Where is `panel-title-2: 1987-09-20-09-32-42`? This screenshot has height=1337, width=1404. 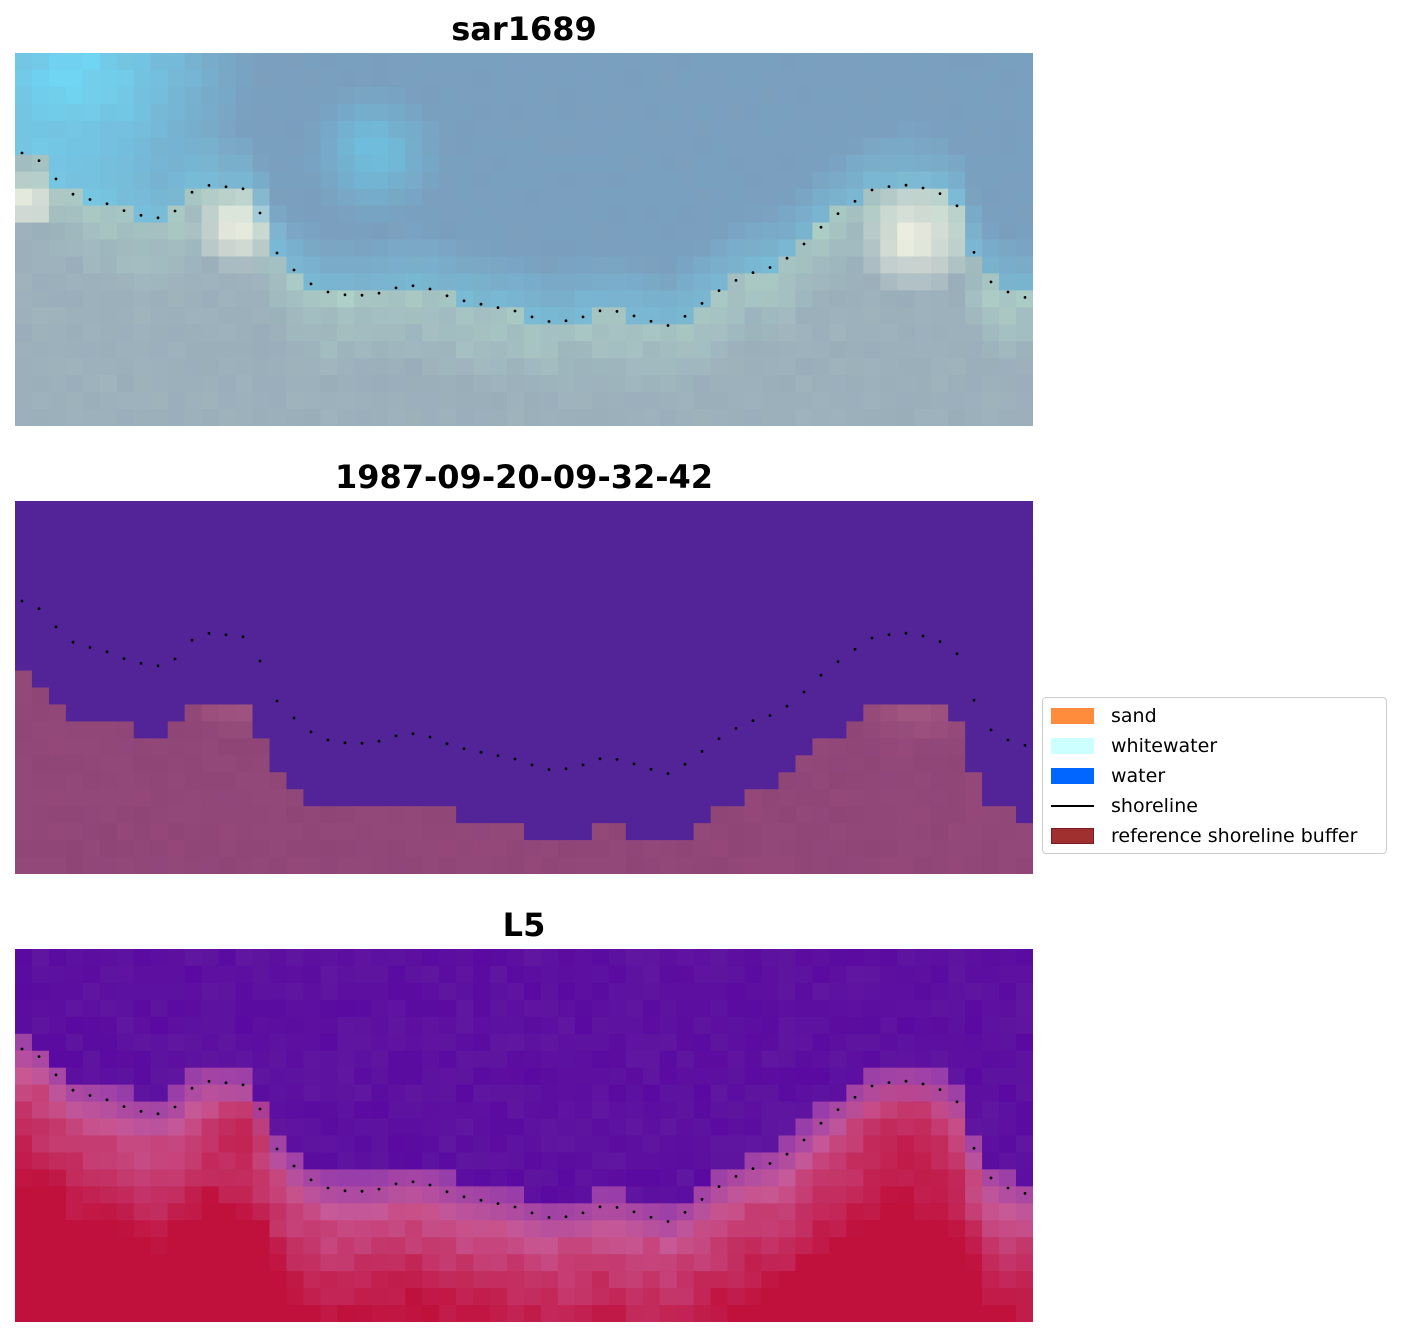
panel-title-2: 1987-09-20-09-32-42 is located at coordinates (524, 477).